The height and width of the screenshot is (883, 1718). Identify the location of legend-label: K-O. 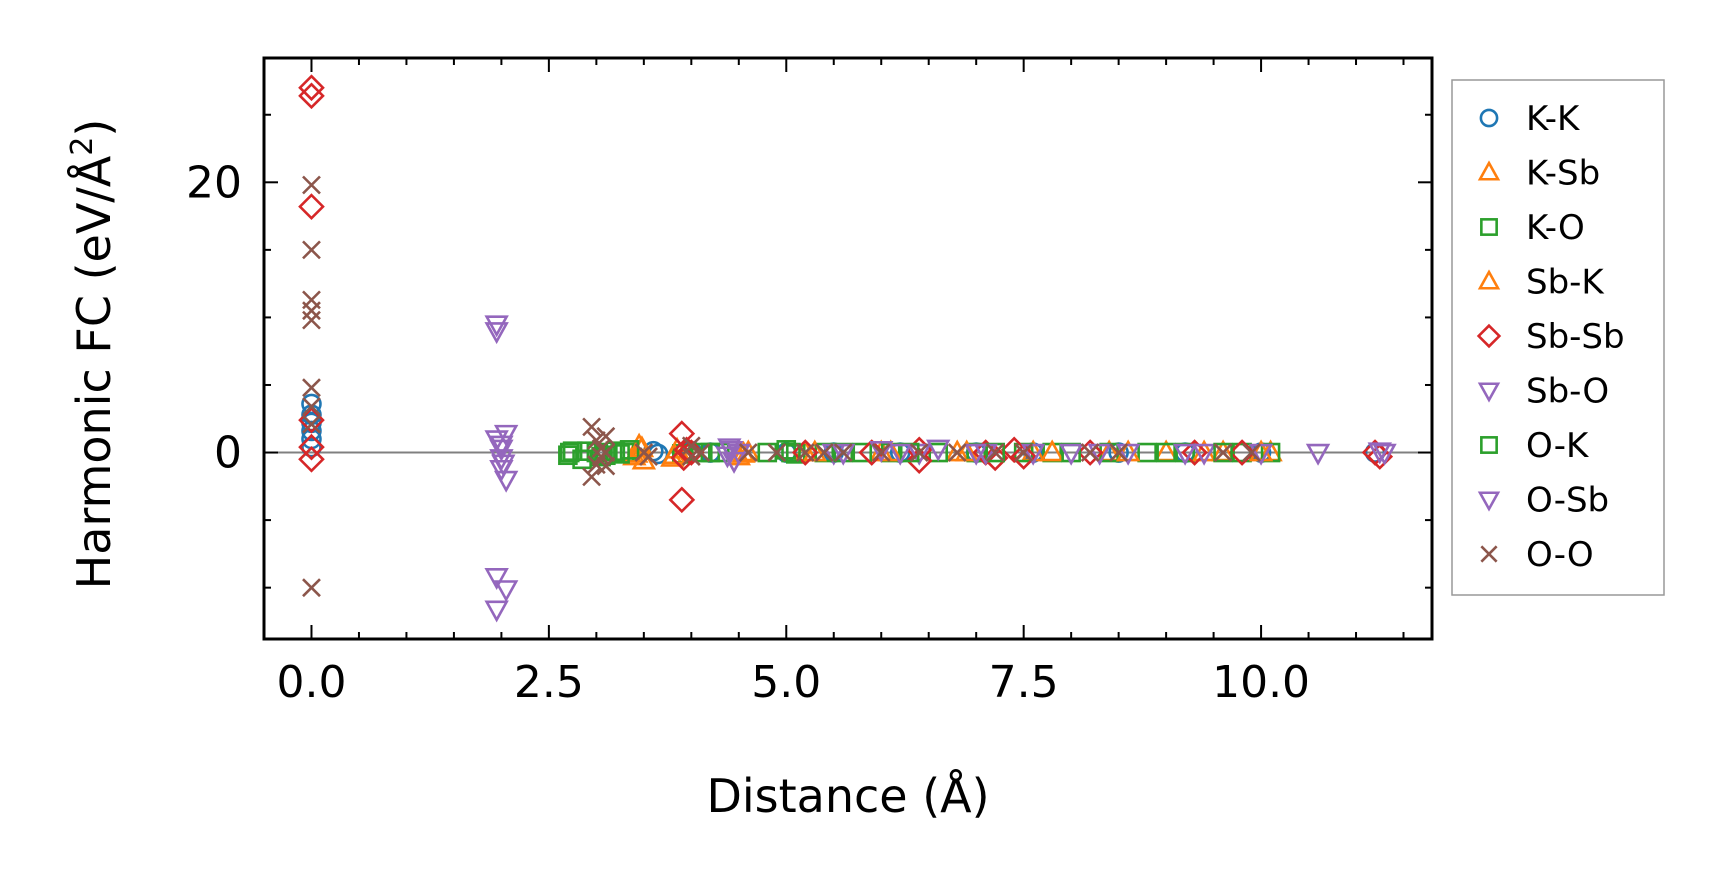
(1555, 228).